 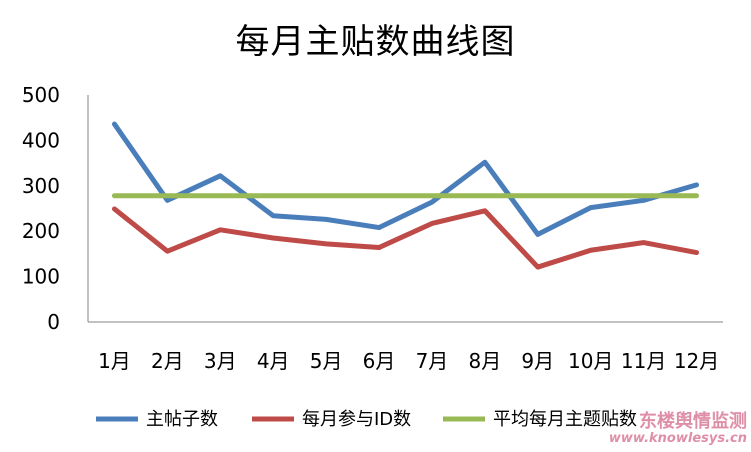 I want to click on legend-label: 平均每月主题贴数, so click(x=565, y=419).